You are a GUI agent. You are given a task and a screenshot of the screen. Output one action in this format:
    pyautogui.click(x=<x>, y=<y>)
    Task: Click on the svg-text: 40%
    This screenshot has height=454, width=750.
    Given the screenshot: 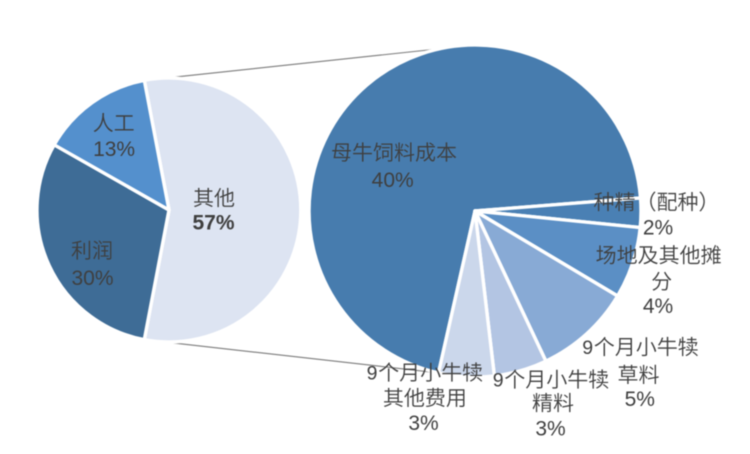 What is the action you would take?
    pyautogui.click(x=393, y=180)
    